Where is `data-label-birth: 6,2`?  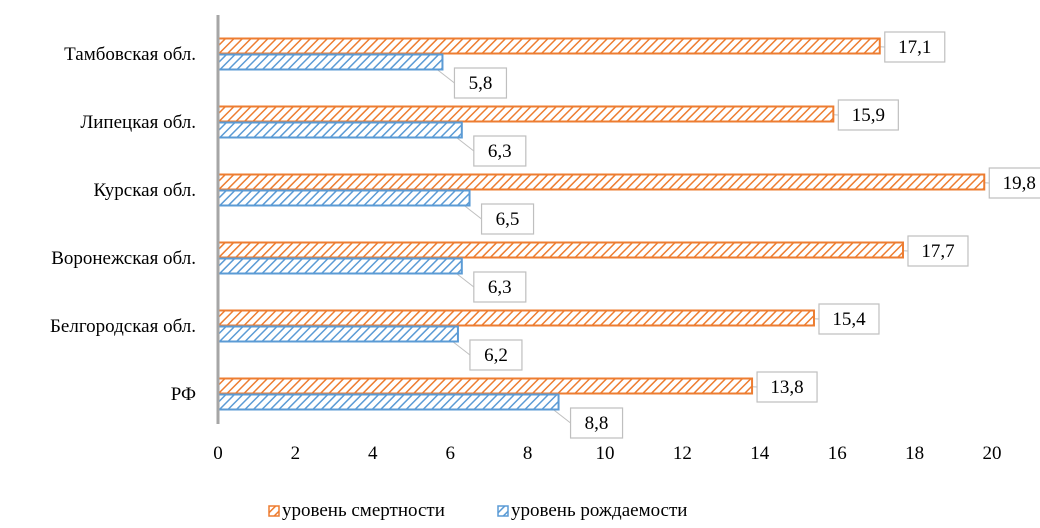
data-label-birth: 6,2 is located at coordinates (496, 355).